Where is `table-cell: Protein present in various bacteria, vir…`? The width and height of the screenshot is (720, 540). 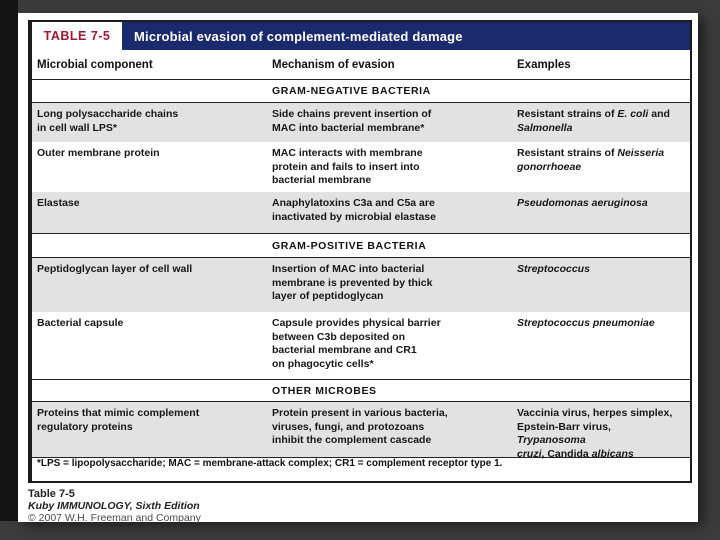 table-cell: Protein present in various bacteria, vir… is located at coordinates (360, 426).